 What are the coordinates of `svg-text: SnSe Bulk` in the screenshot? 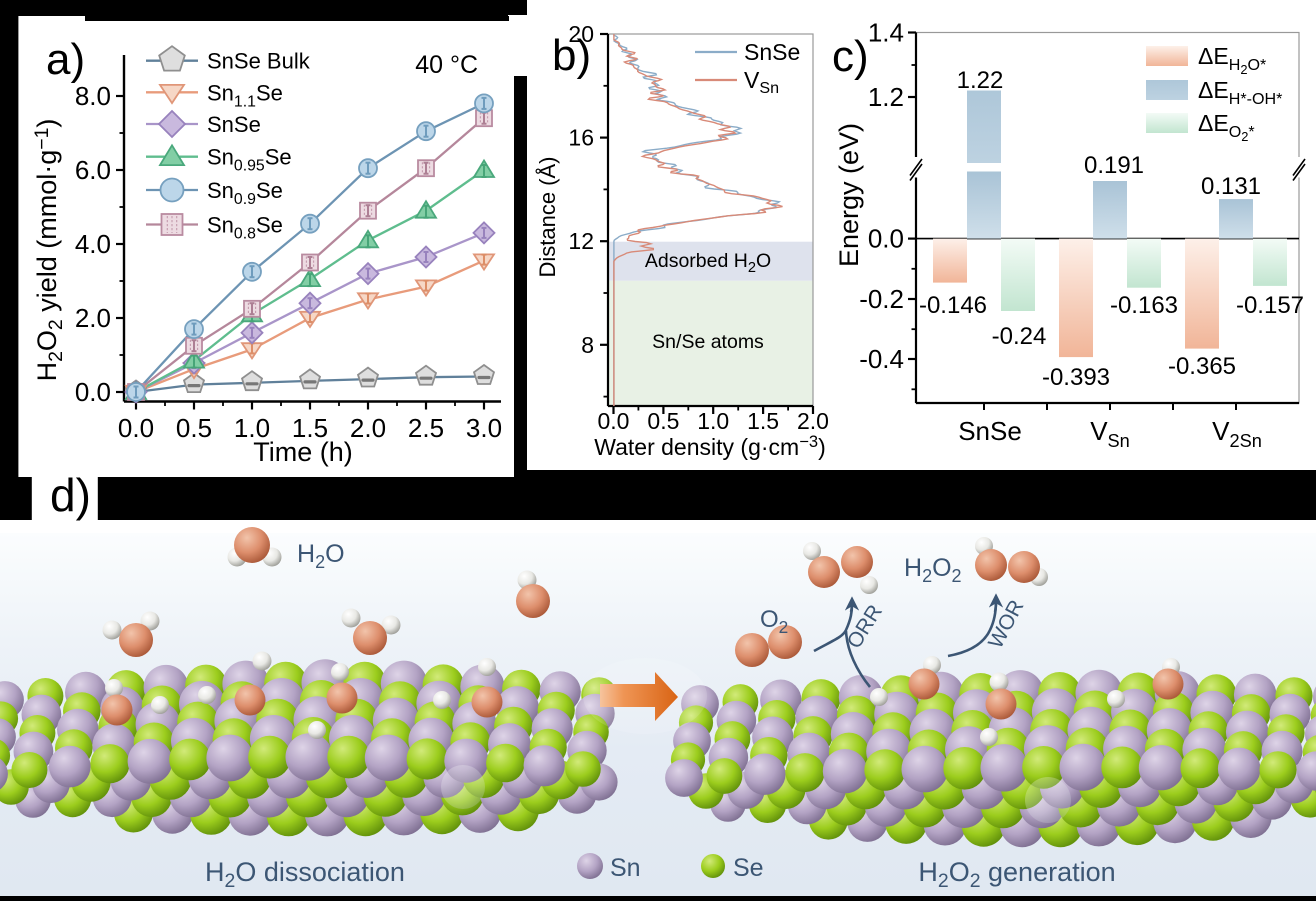 It's located at (259, 61).